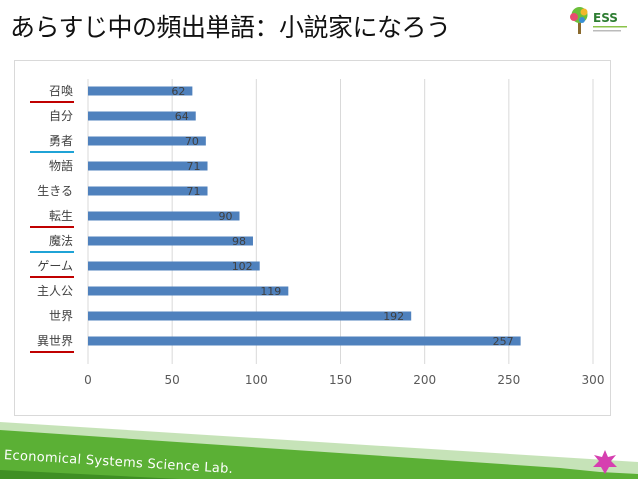  I want to click on tree-icon: ESS, so click(598, 20).